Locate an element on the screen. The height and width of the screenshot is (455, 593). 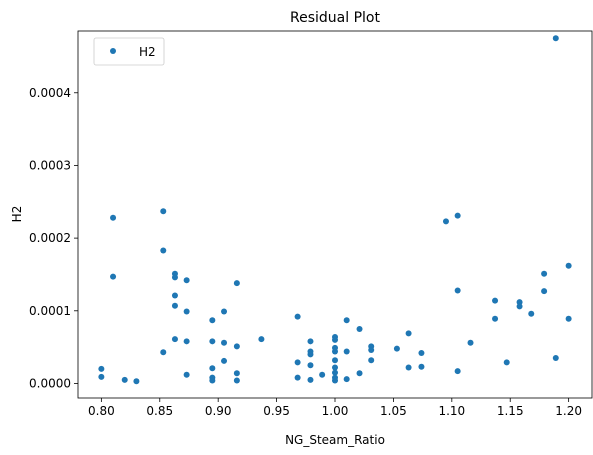
x-tick-label: 0.80 is located at coordinates (101, 411).